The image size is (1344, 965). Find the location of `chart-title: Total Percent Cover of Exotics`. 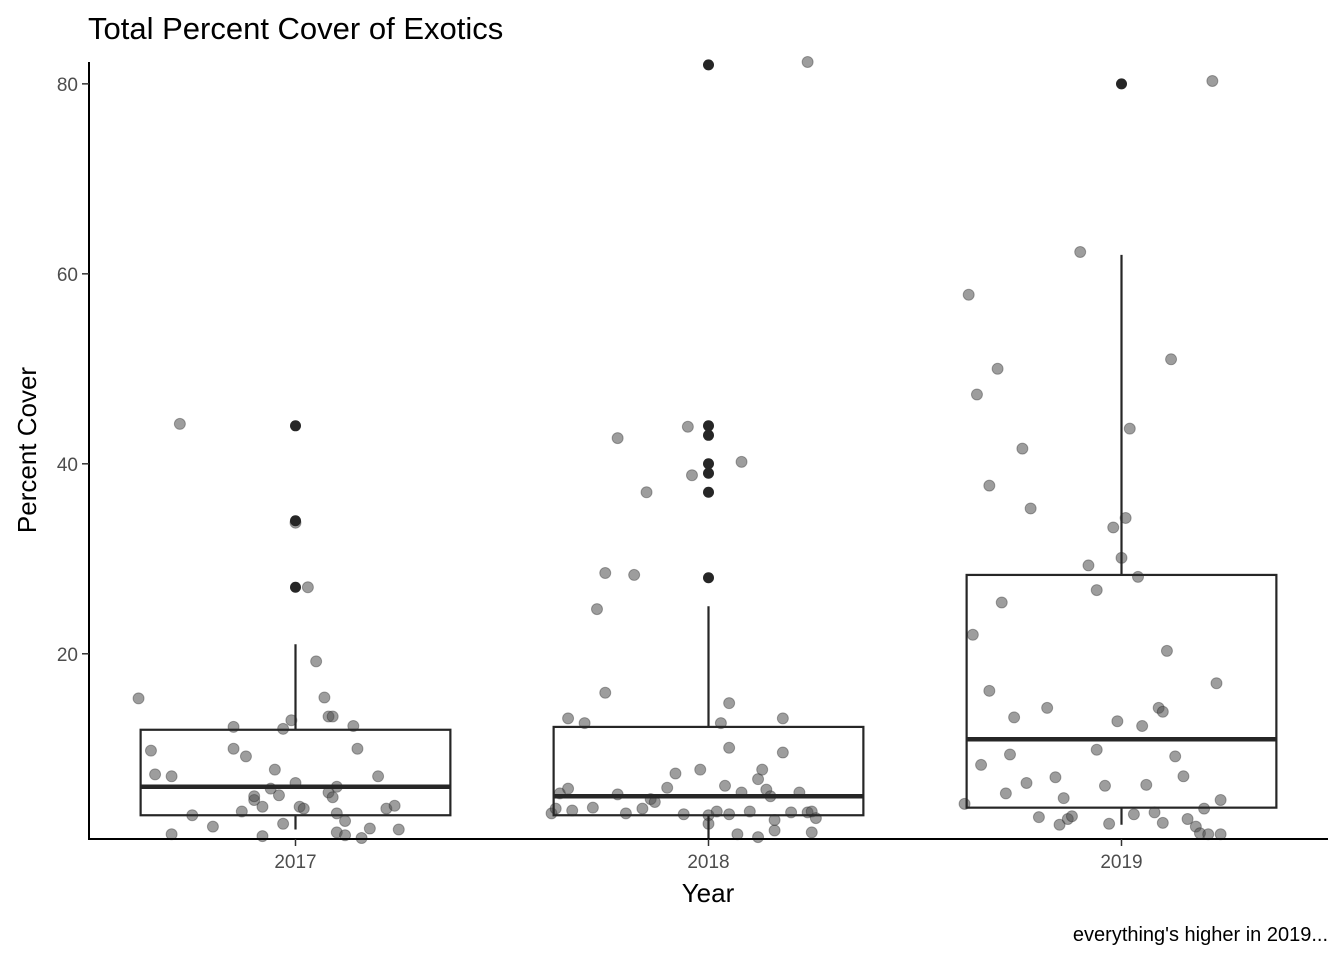

chart-title: Total Percent Cover of Exotics is located at coordinates (295, 28).